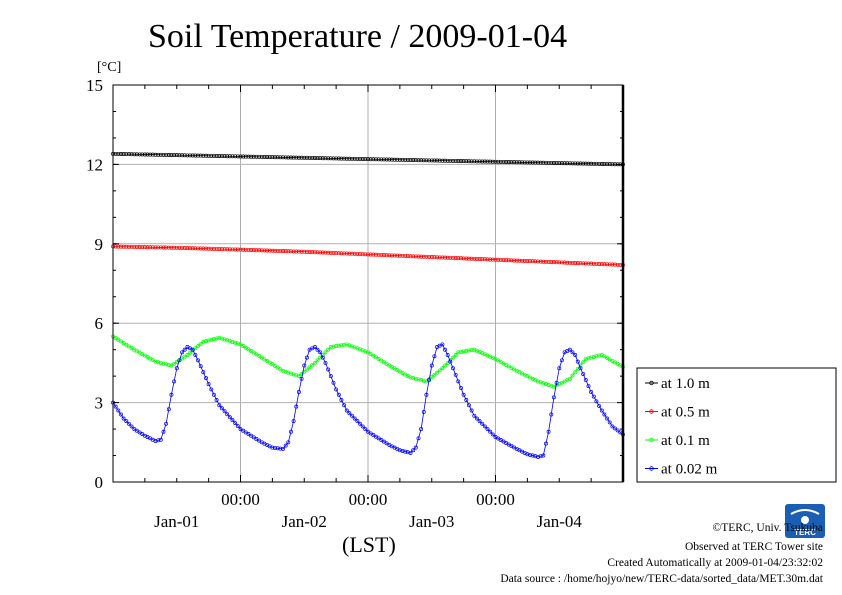 This screenshot has height=595, width=842. I want to click on series-at-0-5-m, so click(368, 255).